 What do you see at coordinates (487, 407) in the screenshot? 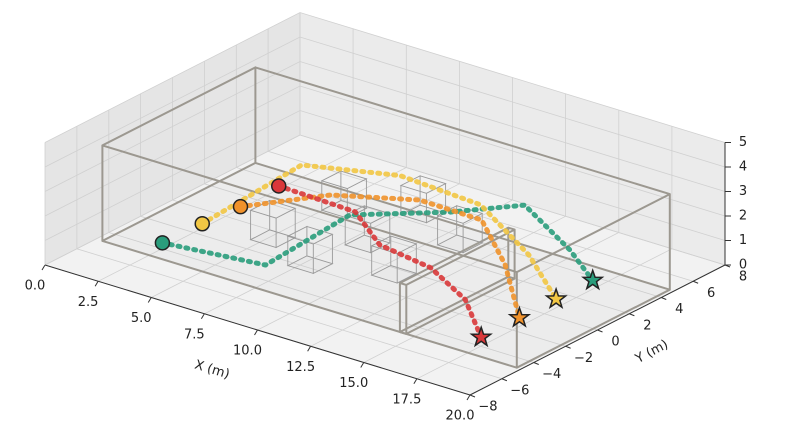
I see `y-tick-label: −8` at bounding box center [487, 407].